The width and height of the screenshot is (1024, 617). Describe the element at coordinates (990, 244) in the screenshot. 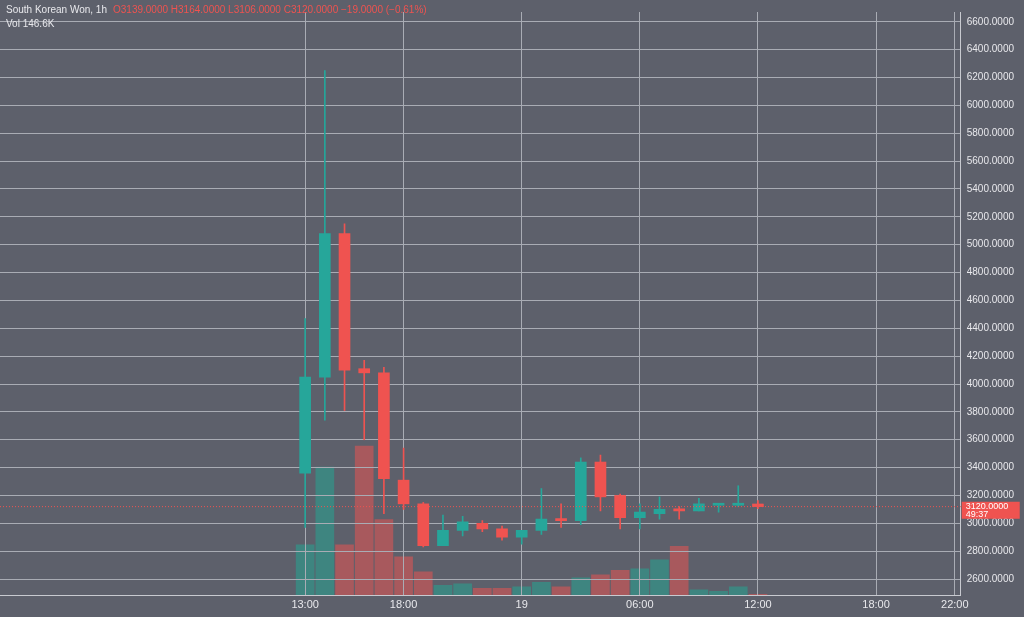

I see `y-tick-label: 5000.0000` at that location.